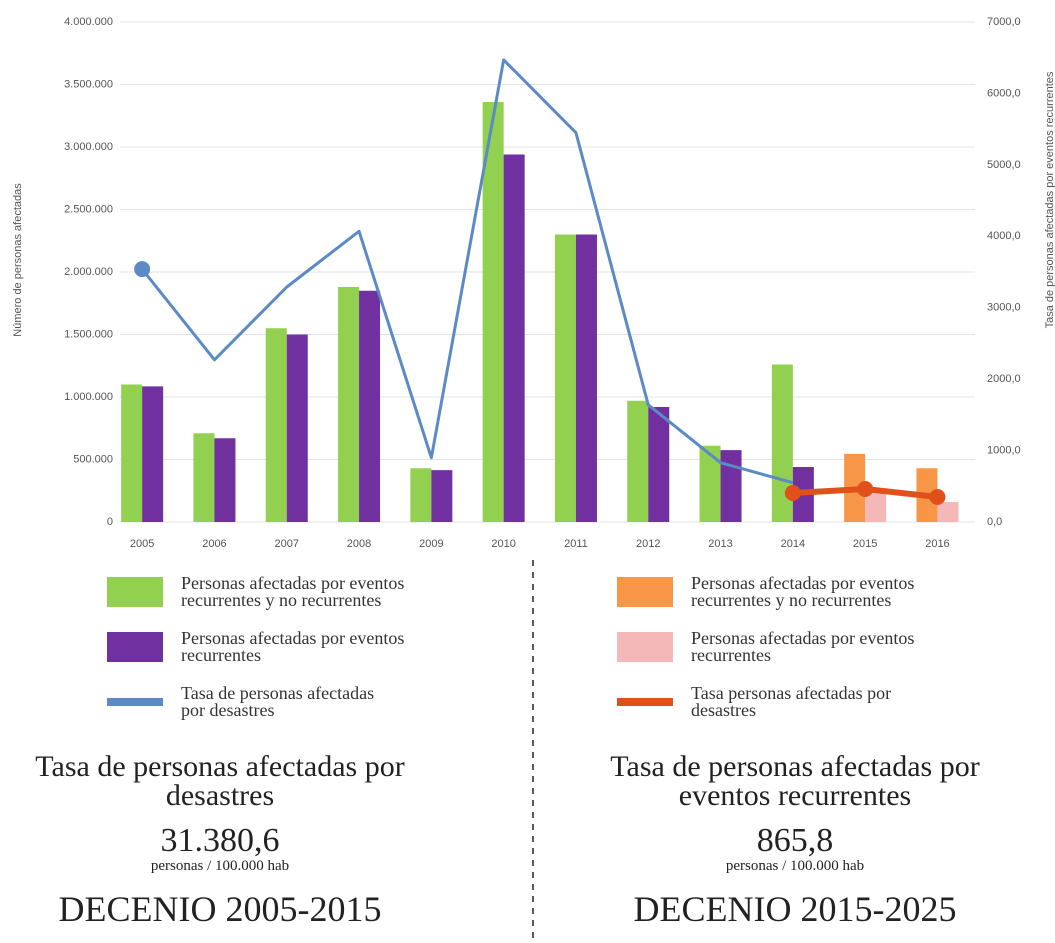  I want to click on x-tick-label: 2010, so click(503, 544).